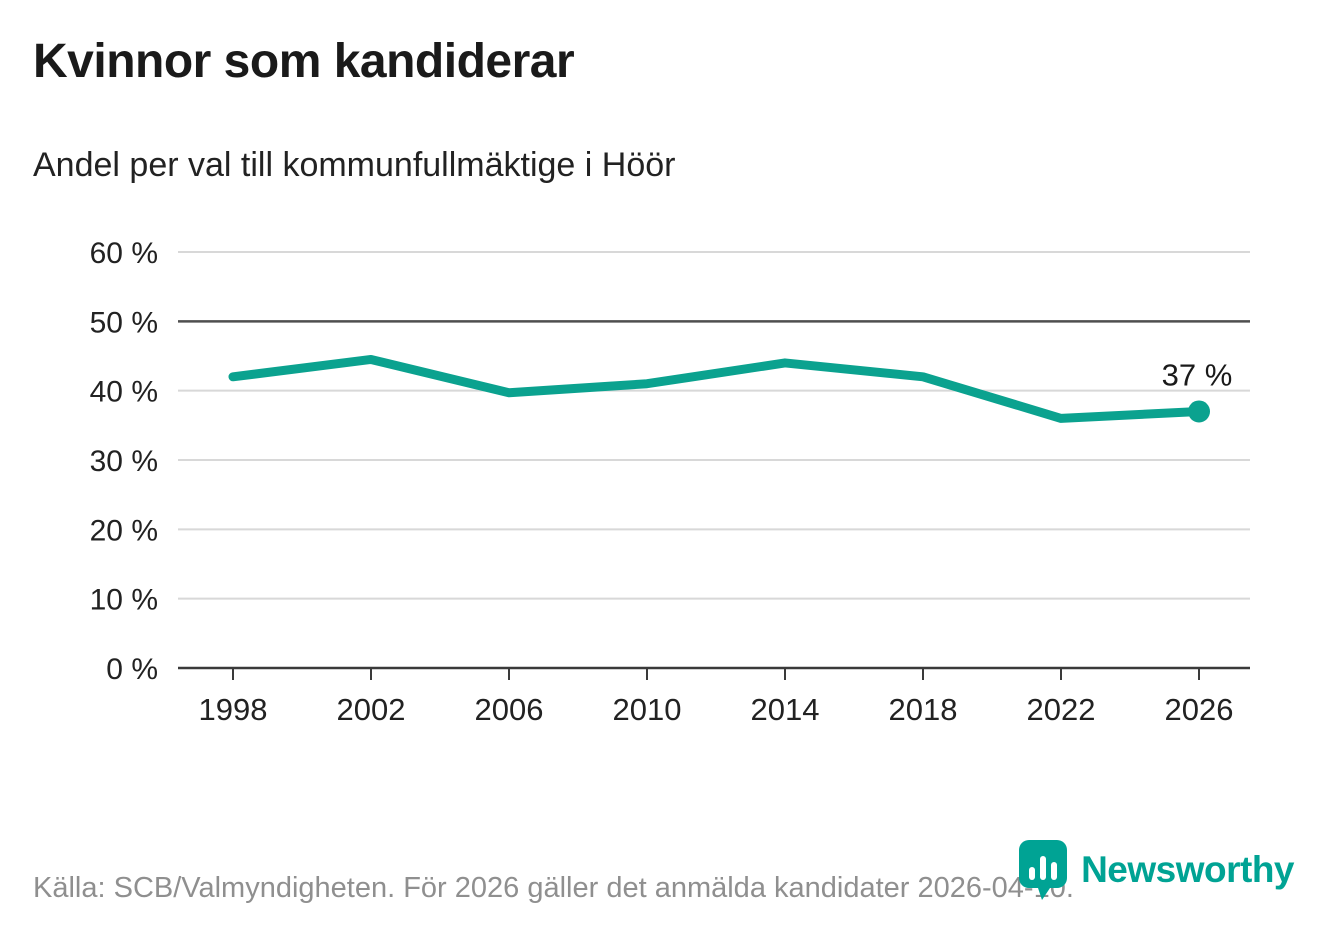 This screenshot has height=939, width=1322. I want to click on y-tick-label: 60 %, so click(124, 253).